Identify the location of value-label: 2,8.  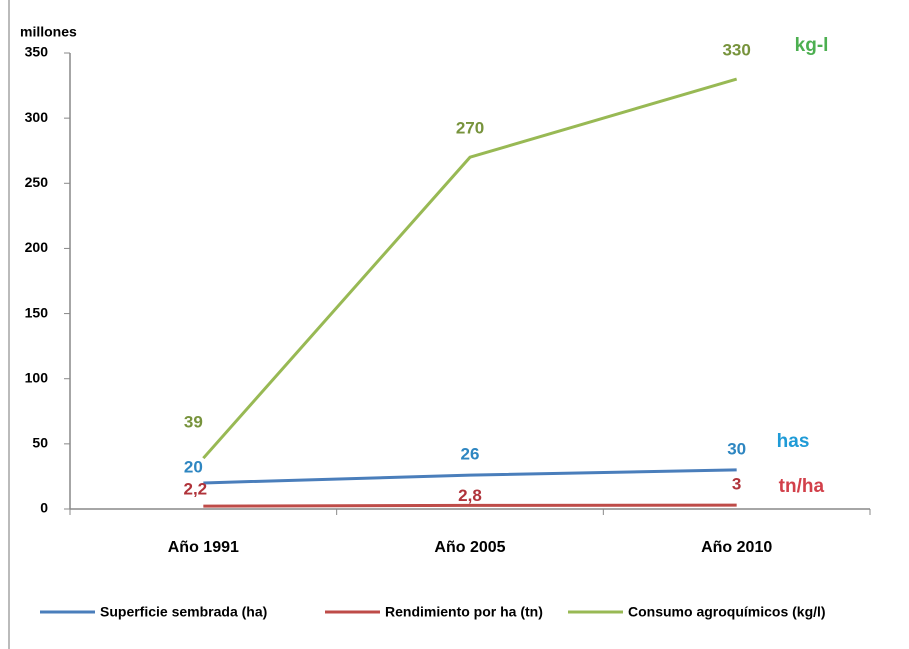
(470, 495).